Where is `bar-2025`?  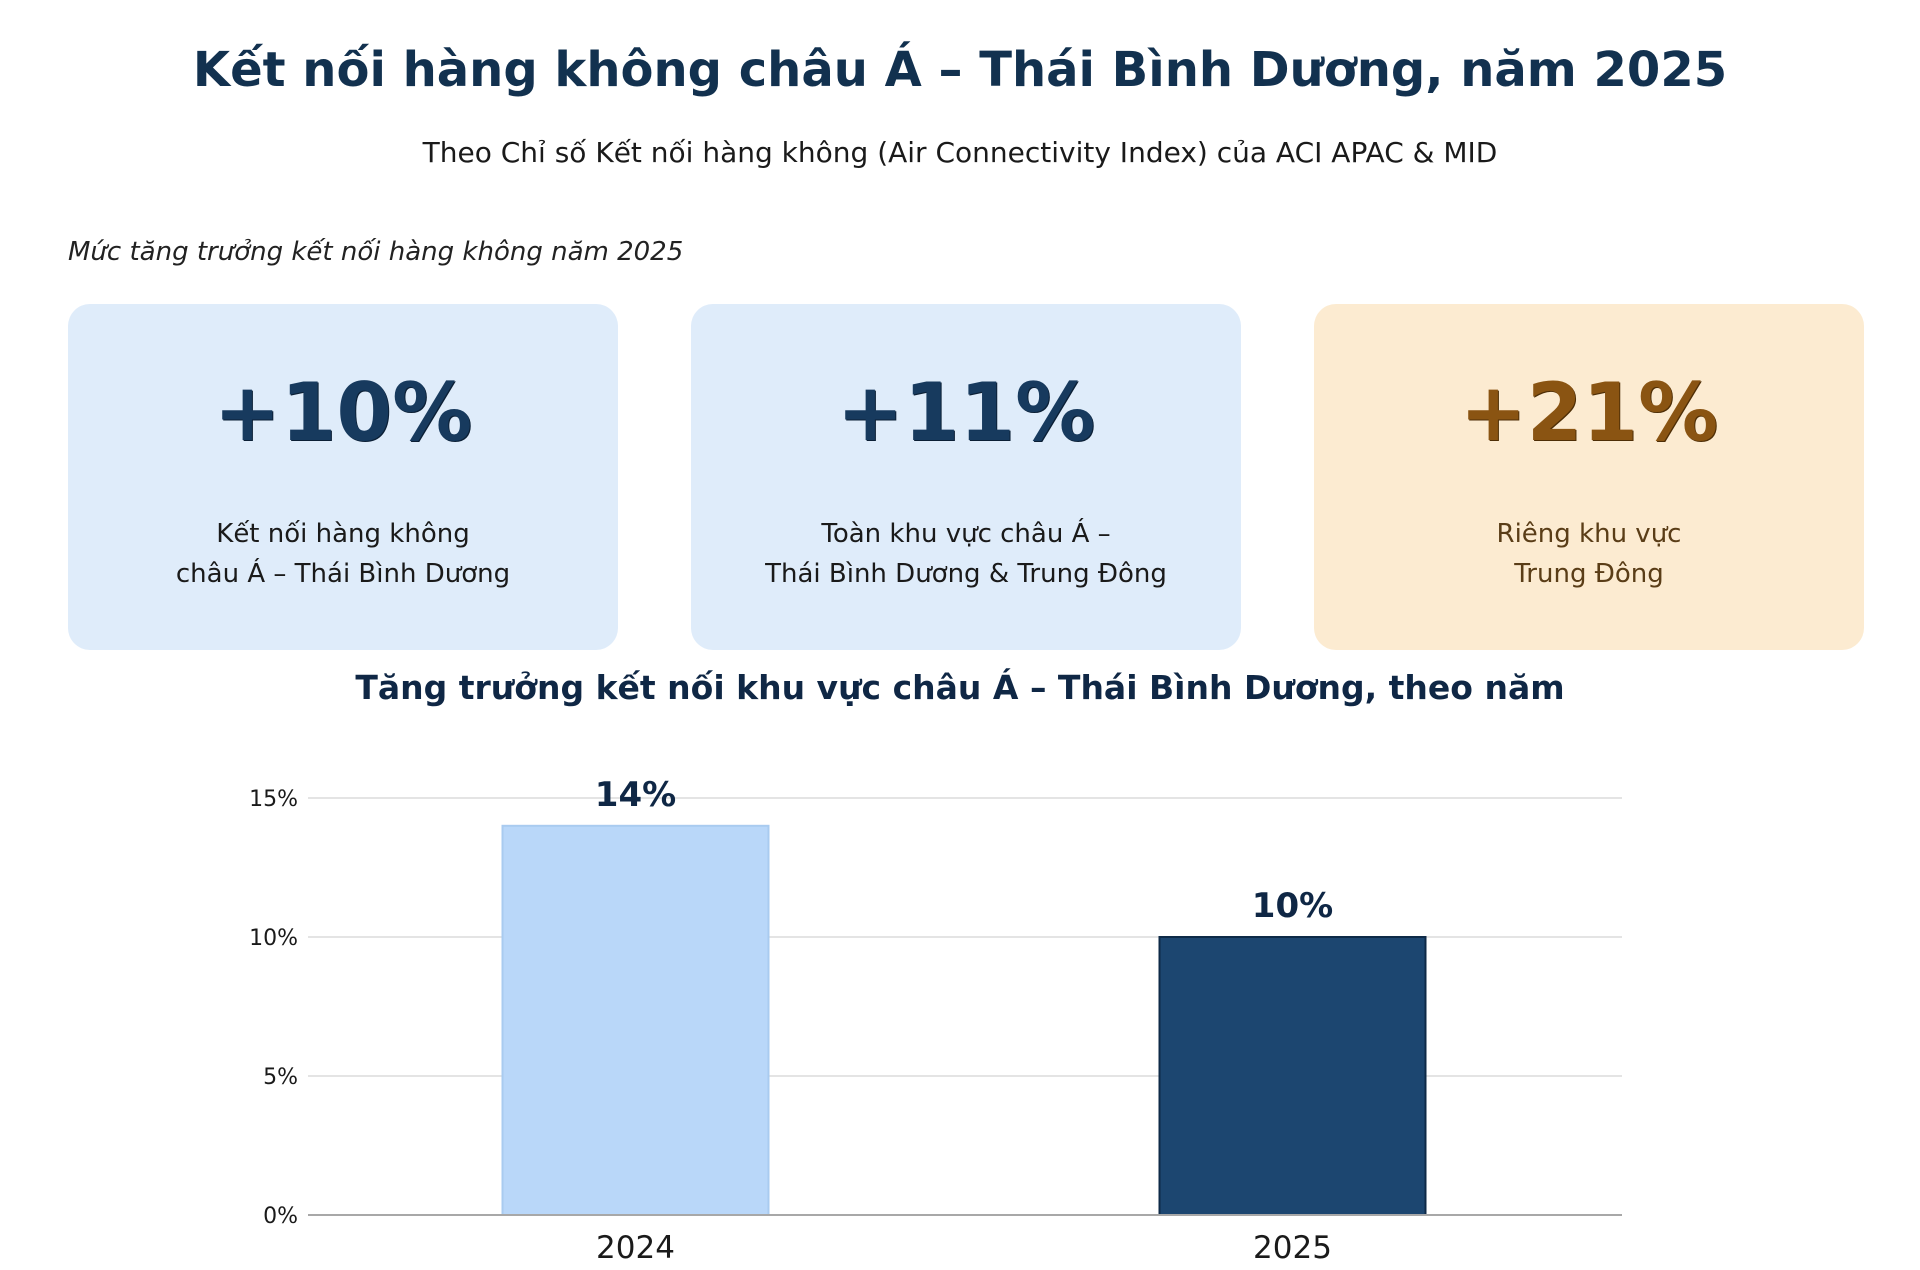
bar-2025 is located at coordinates (1292, 1076).